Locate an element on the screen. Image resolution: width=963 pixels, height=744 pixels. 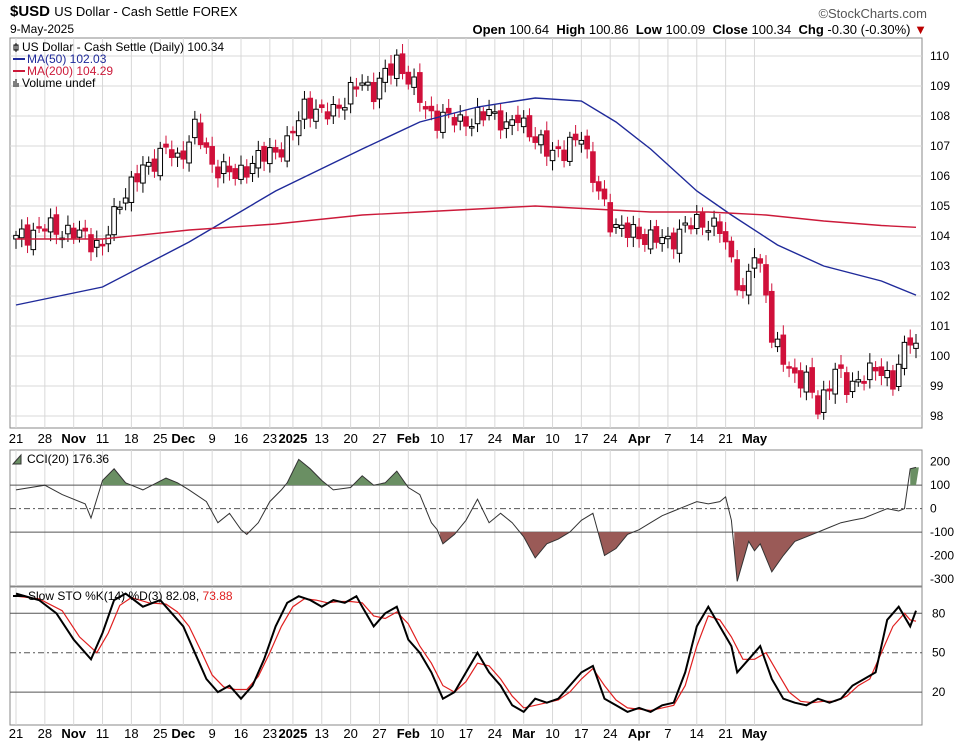
x-tick-label: 21 is located at coordinates (725, 733).